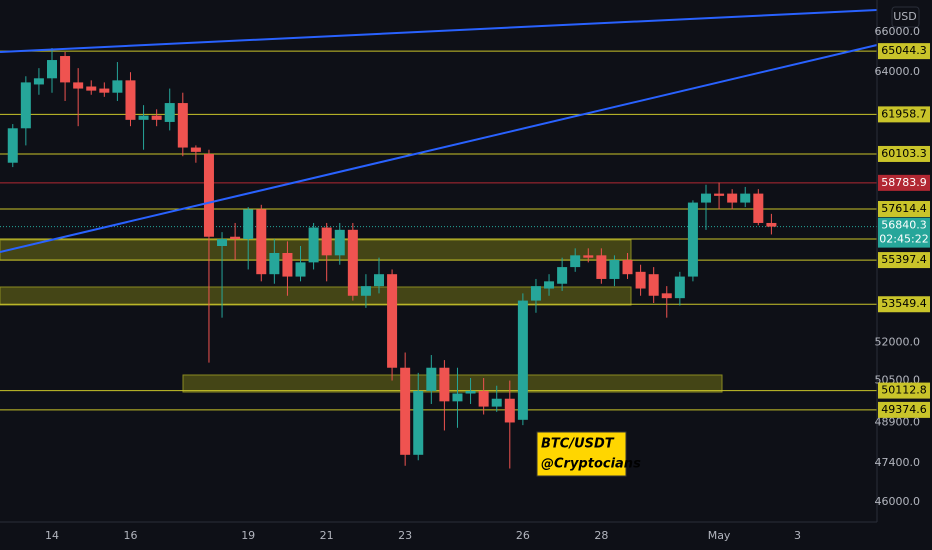 The width and height of the screenshot is (932, 550). I want to click on currency: USD, so click(905, 16).